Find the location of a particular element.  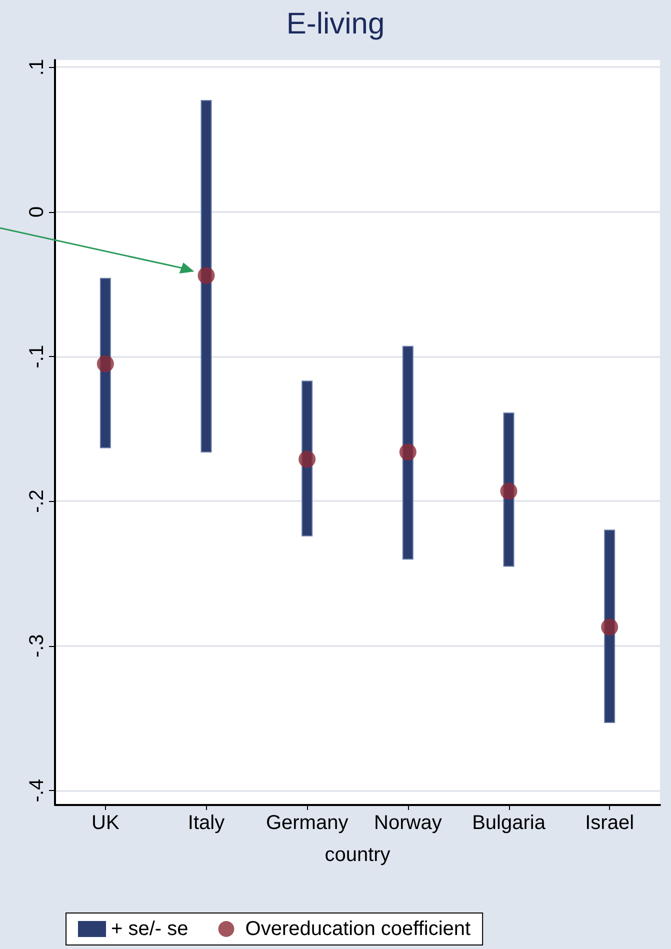

y-tick-label: -.2 is located at coordinates (37, 501).